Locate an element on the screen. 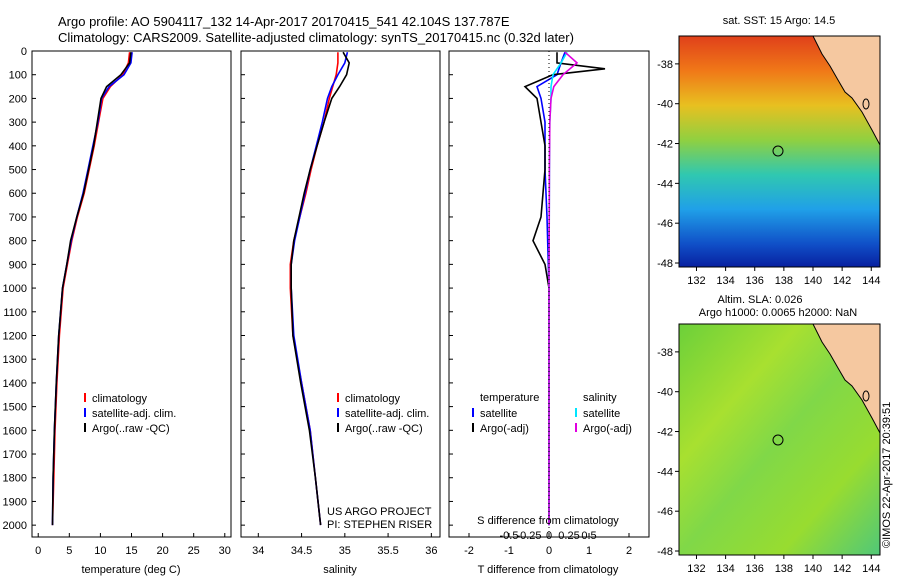 This screenshot has height=580, width=900. depth-tick-label: 900 is located at coordinates (18, 265).